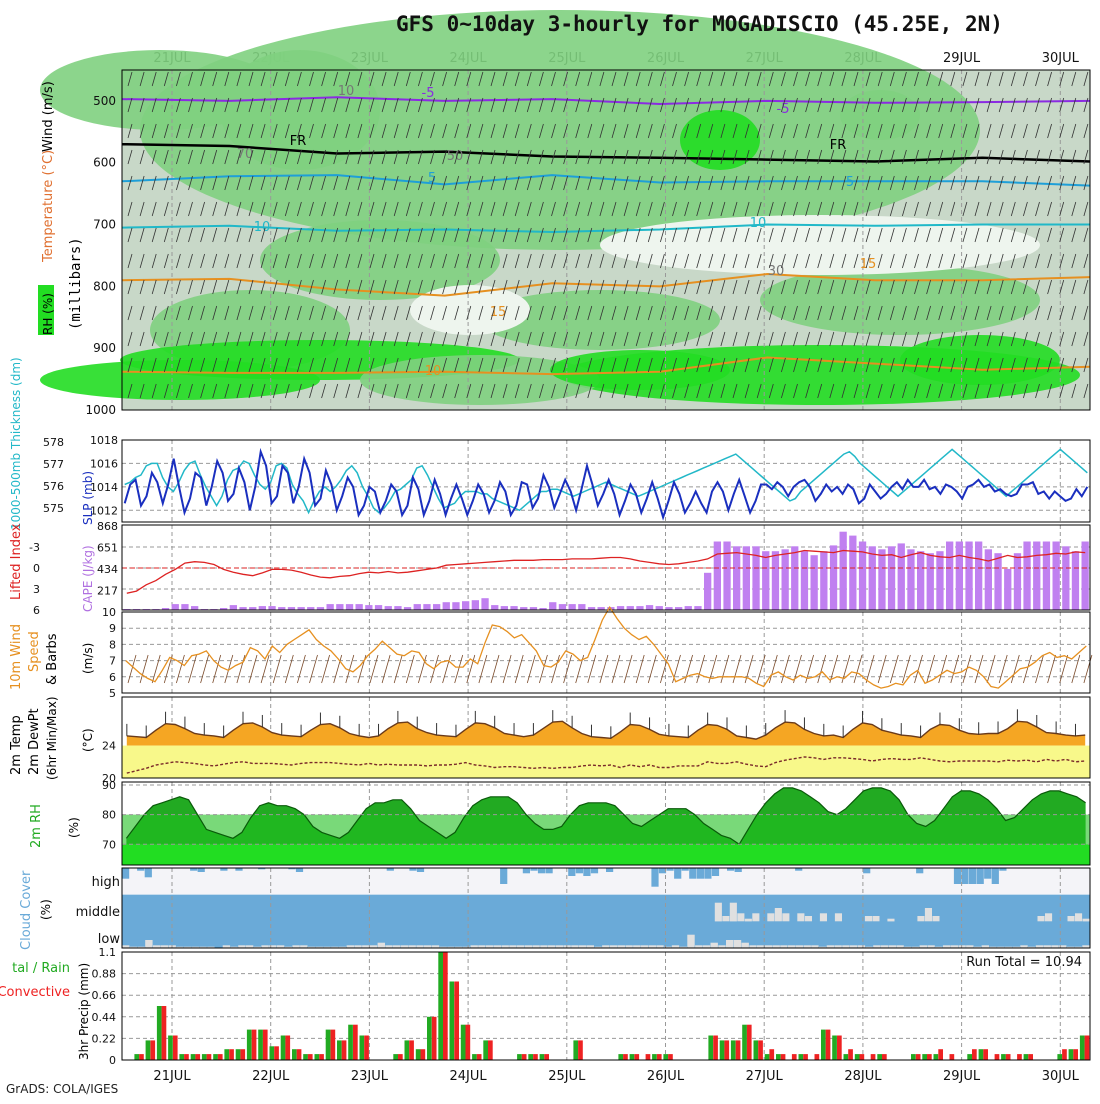 The image size is (1100, 1104). What do you see at coordinates (104, 1017) in the screenshot?
I see `precip-tick-label: 0.44` at bounding box center [104, 1017].